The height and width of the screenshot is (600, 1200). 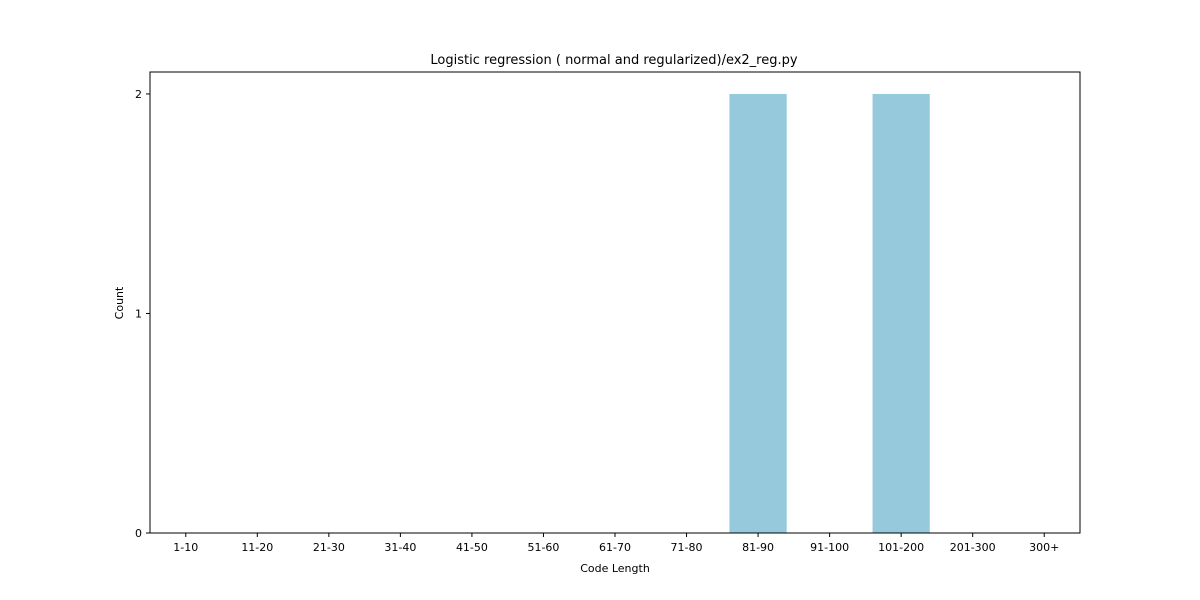 I want to click on y-tick-label: 2, so click(x=138, y=94).